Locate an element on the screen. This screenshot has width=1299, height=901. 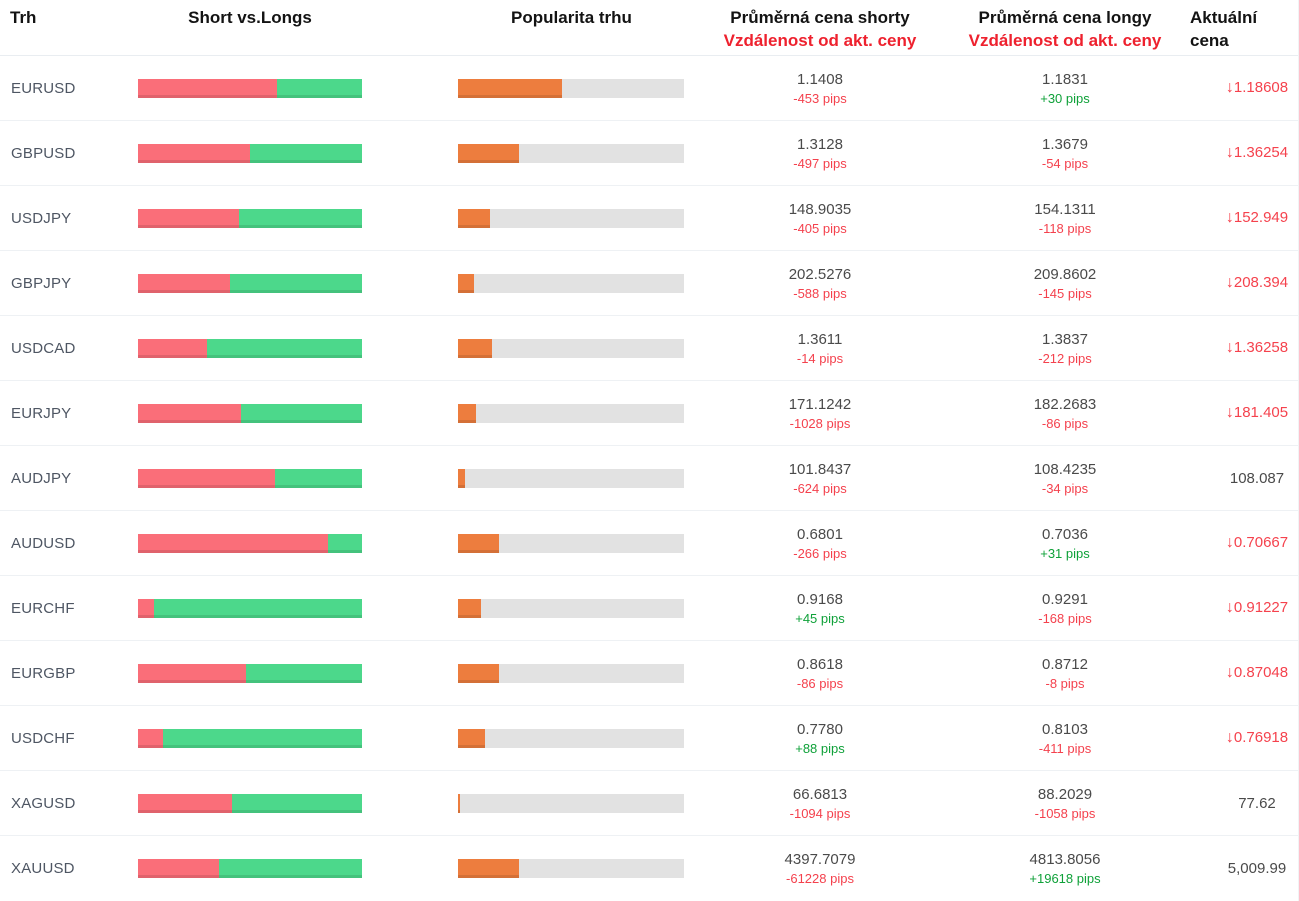
avg-short-price: 0.9168 is located at coordinates (820, 599).